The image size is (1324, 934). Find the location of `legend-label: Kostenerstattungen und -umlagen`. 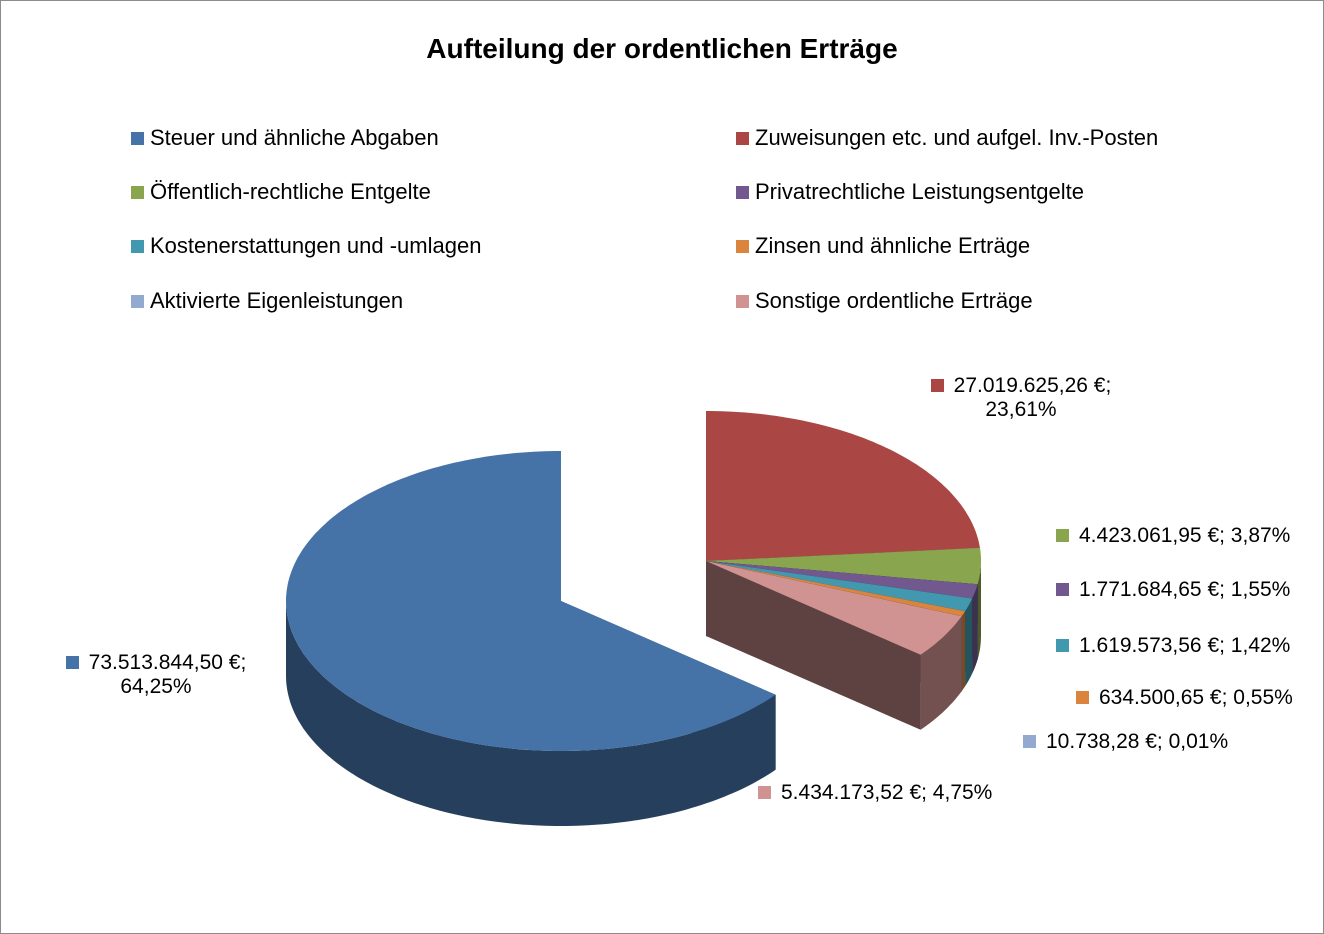

legend-label: Kostenerstattungen und -umlagen is located at coordinates (316, 245).